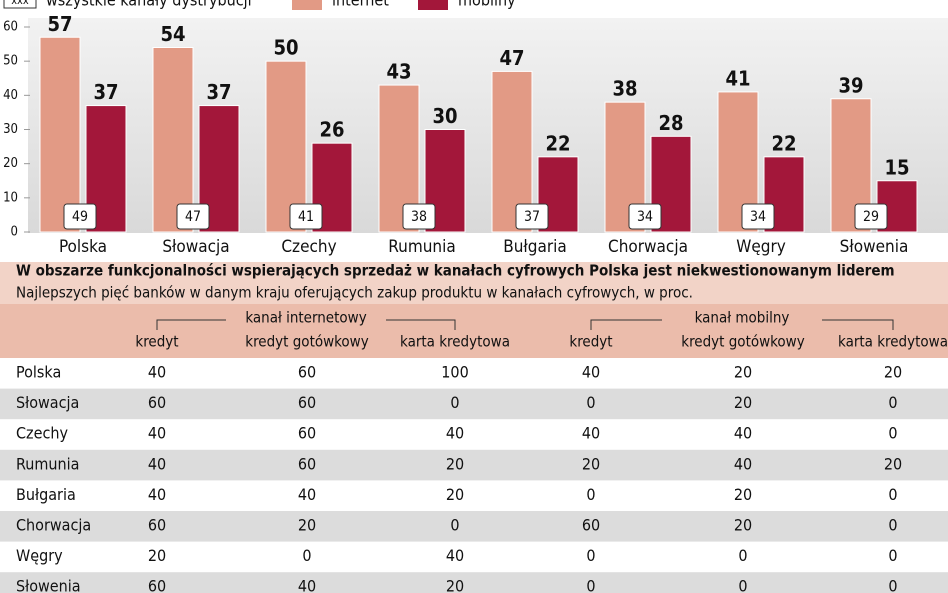  Describe the element at coordinates (398, 72) in the screenshot. I see `value-label: 43` at that location.